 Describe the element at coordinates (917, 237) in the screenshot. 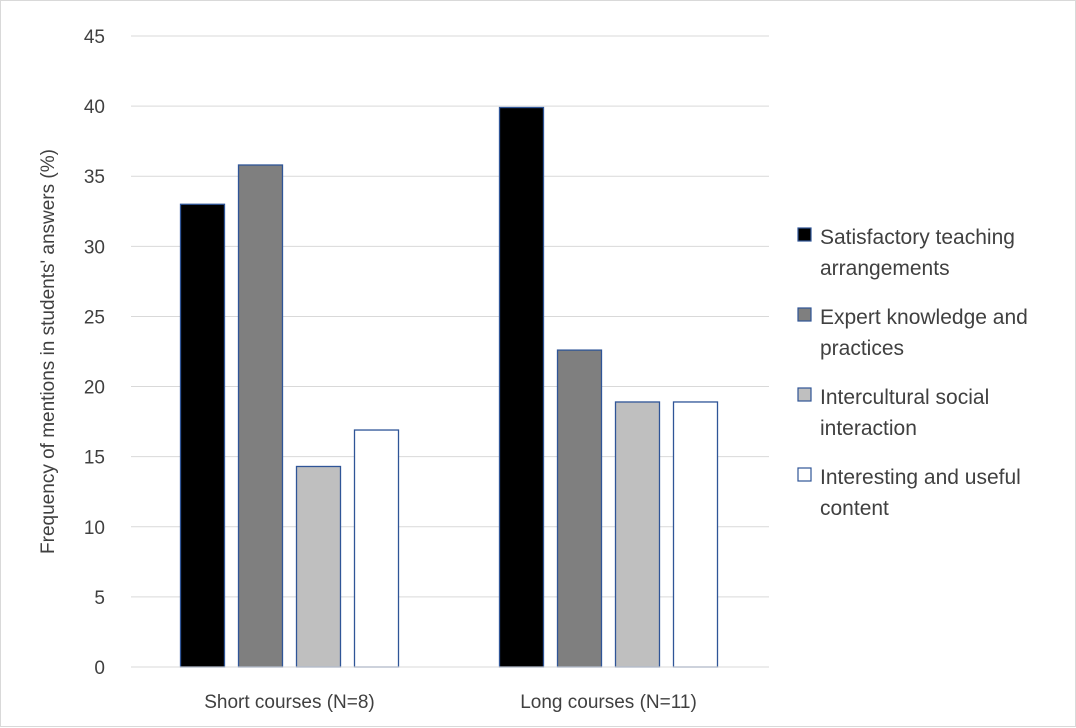

I see `legend-label: Satisfactory teaching` at that location.